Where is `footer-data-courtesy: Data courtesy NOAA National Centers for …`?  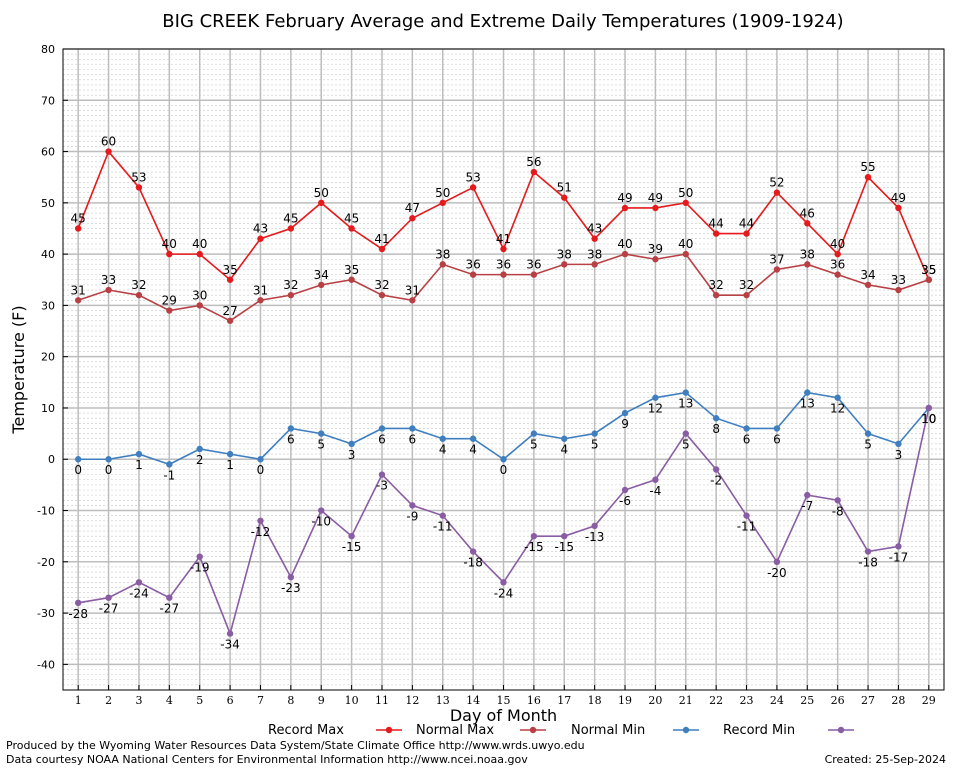
footer-data-courtesy: Data courtesy NOAA National Centers for … is located at coordinates (267, 759).